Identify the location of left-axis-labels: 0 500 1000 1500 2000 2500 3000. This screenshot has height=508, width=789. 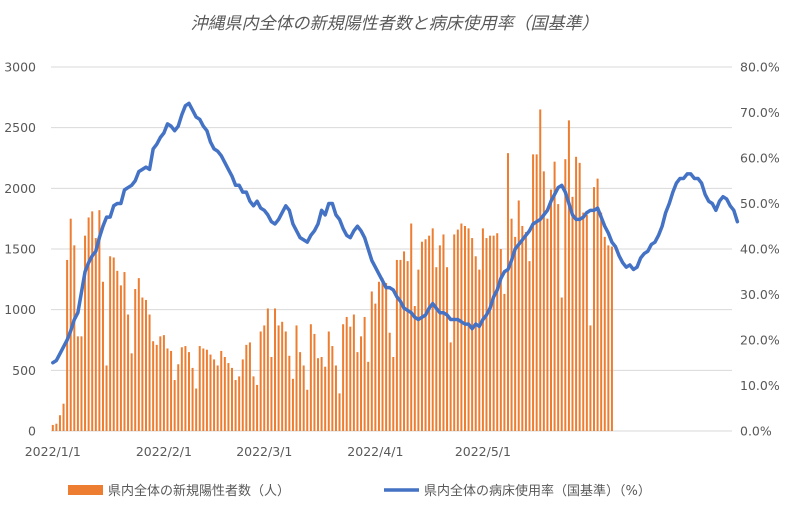
(20, 249).